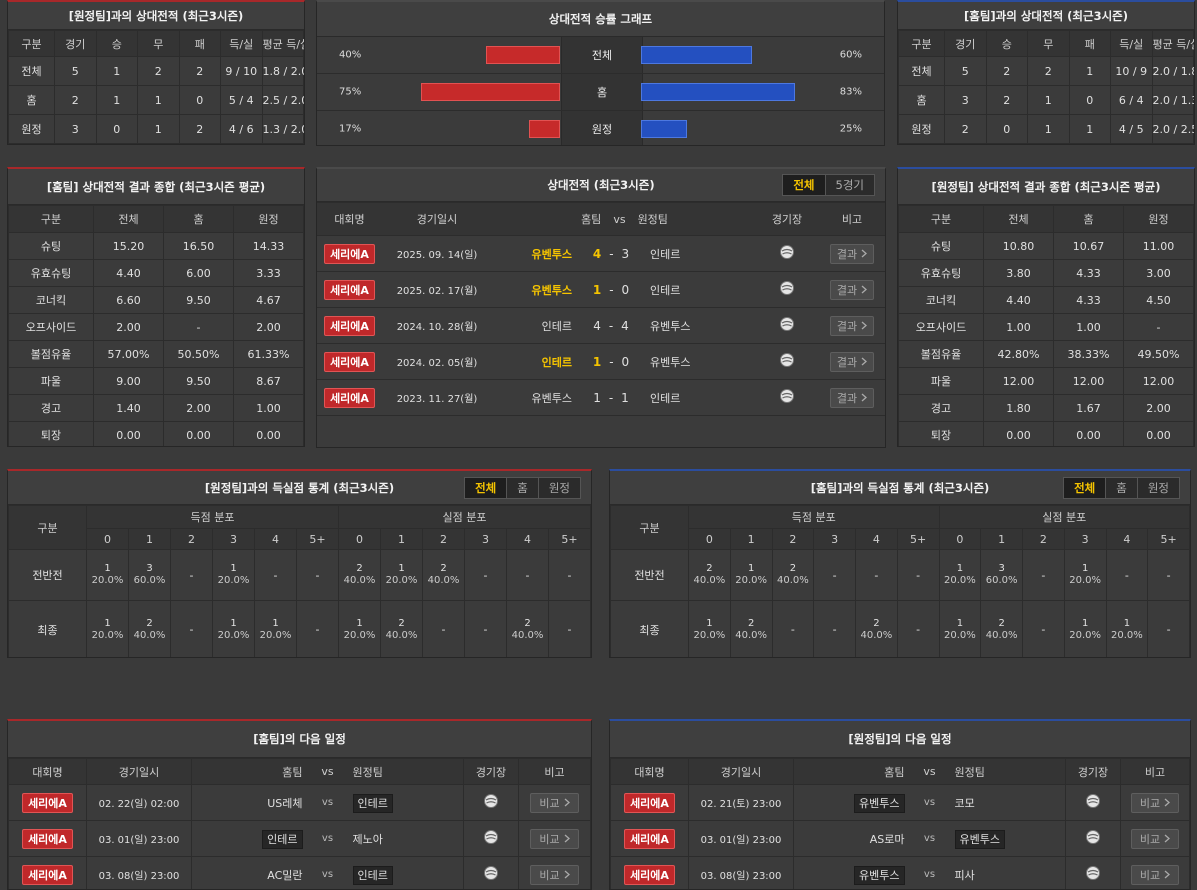 Image resolution: width=1197 pixels, height=890 pixels. What do you see at coordinates (591, 219) in the screenshot?
I see `column-header: 홈팀` at bounding box center [591, 219].